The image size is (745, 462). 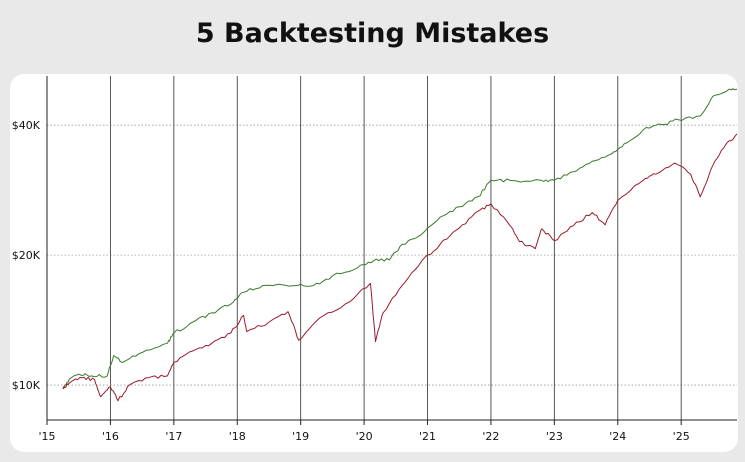 What do you see at coordinates (427, 436) in the screenshot?
I see `x-tick-label: '21` at bounding box center [427, 436].